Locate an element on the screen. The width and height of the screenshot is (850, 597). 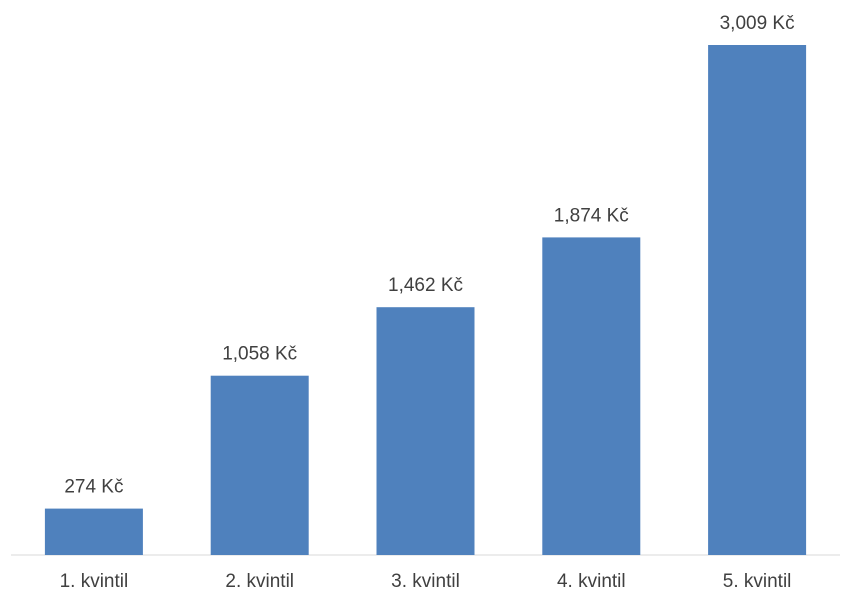
data-label-1: 274 Kč is located at coordinates (93, 487).